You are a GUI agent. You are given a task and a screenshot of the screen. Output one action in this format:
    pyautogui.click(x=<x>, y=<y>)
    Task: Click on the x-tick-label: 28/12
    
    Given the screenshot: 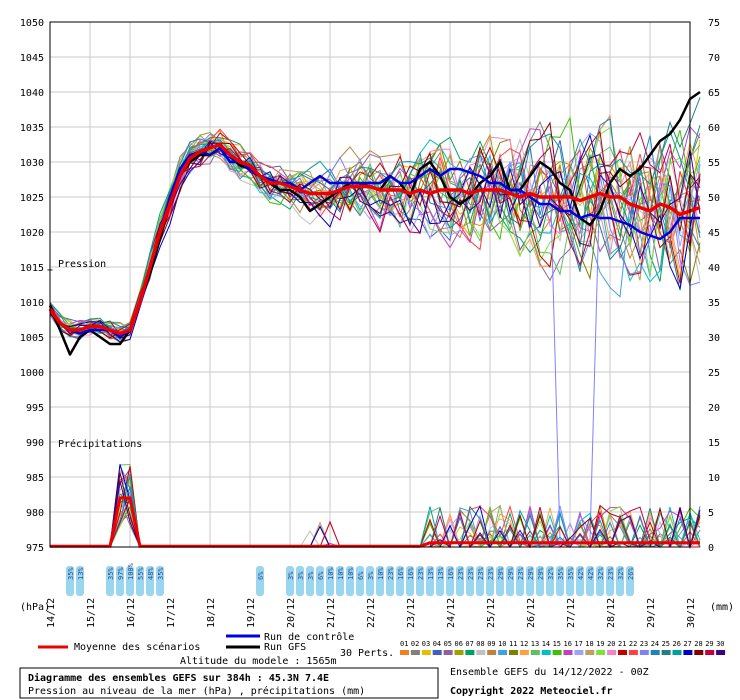 What is the action you would take?
    pyautogui.click(x=611, y=613)
    